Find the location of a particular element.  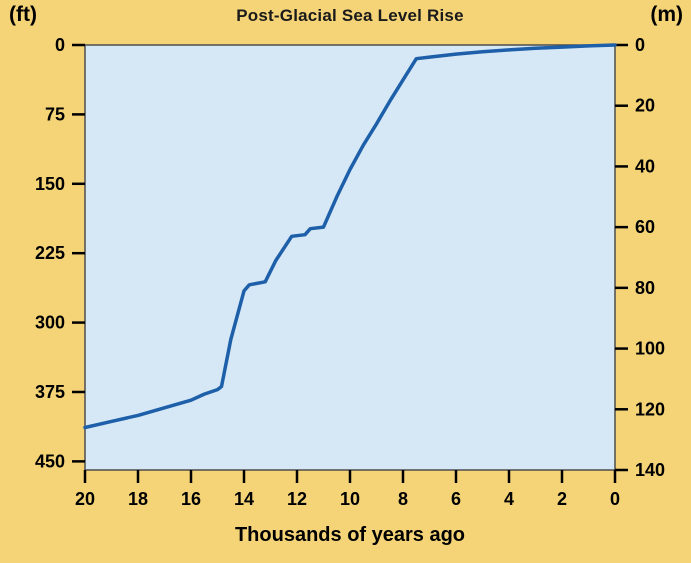

right-axis-tick-label: 20 is located at coordinates (645, 106).